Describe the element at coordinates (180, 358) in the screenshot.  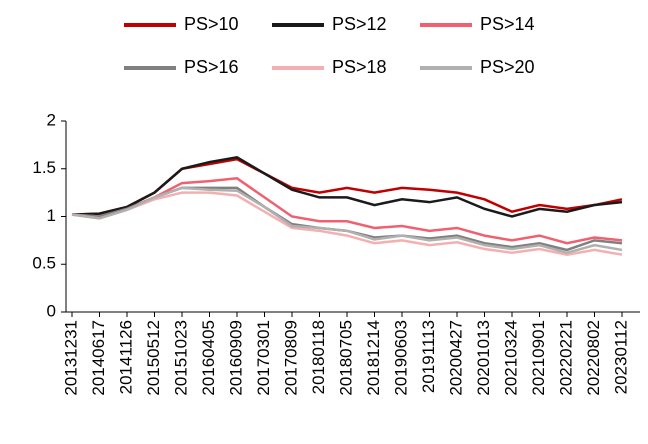
I see `x-tick-label: 20151023` at that location.